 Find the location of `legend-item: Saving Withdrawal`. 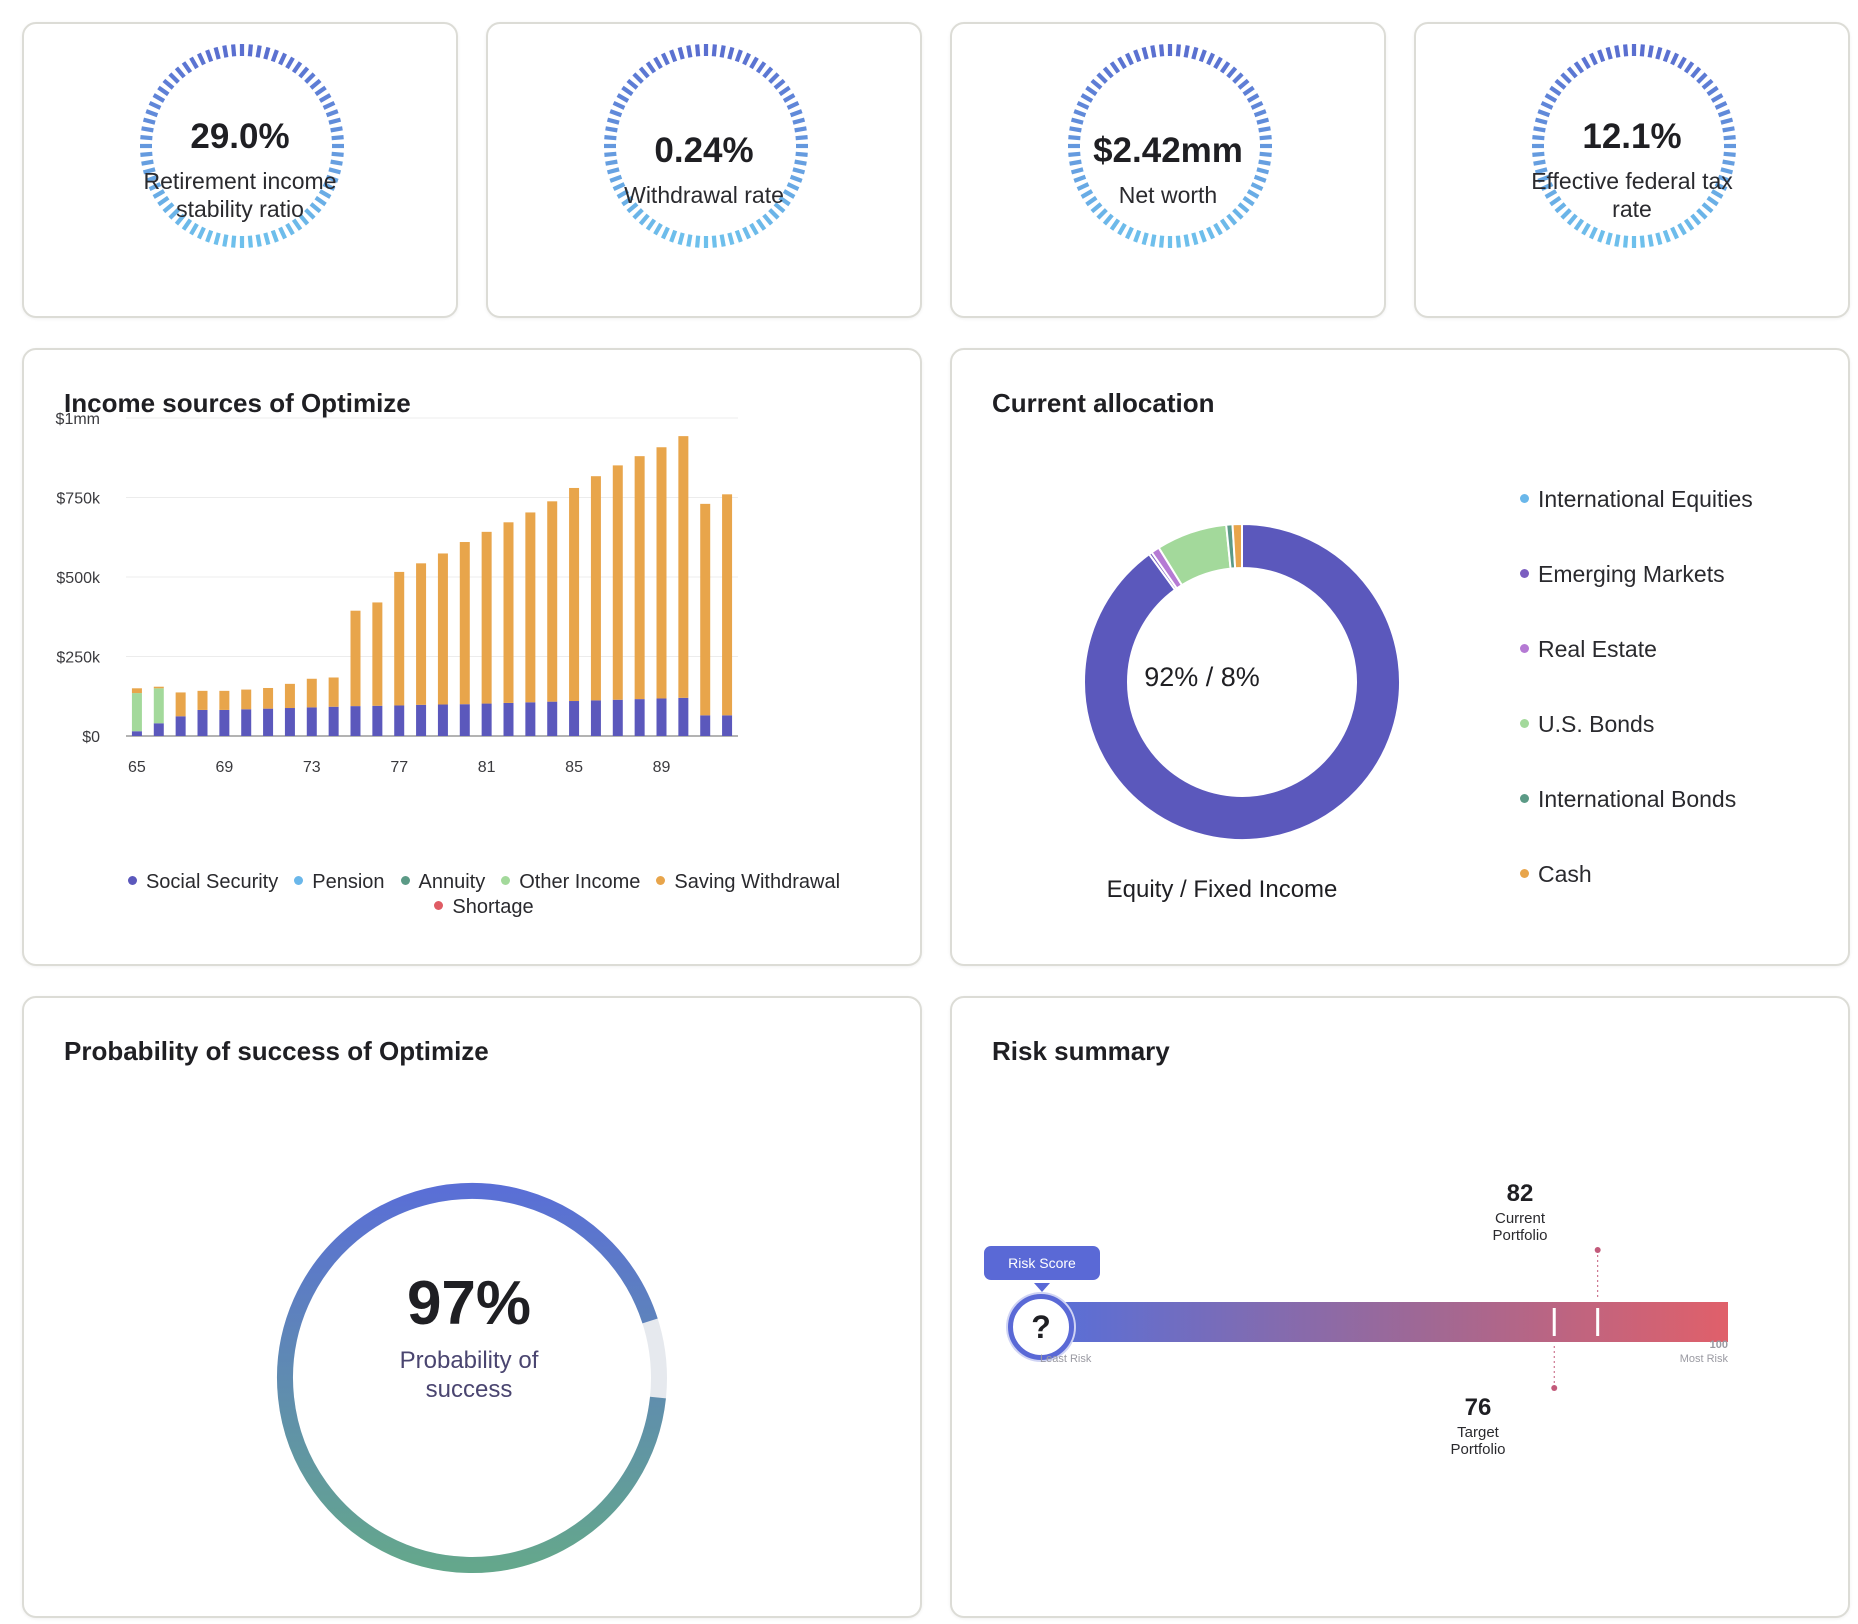

legend-item: Saving Withdrawal is located at coordinates (748, 882).